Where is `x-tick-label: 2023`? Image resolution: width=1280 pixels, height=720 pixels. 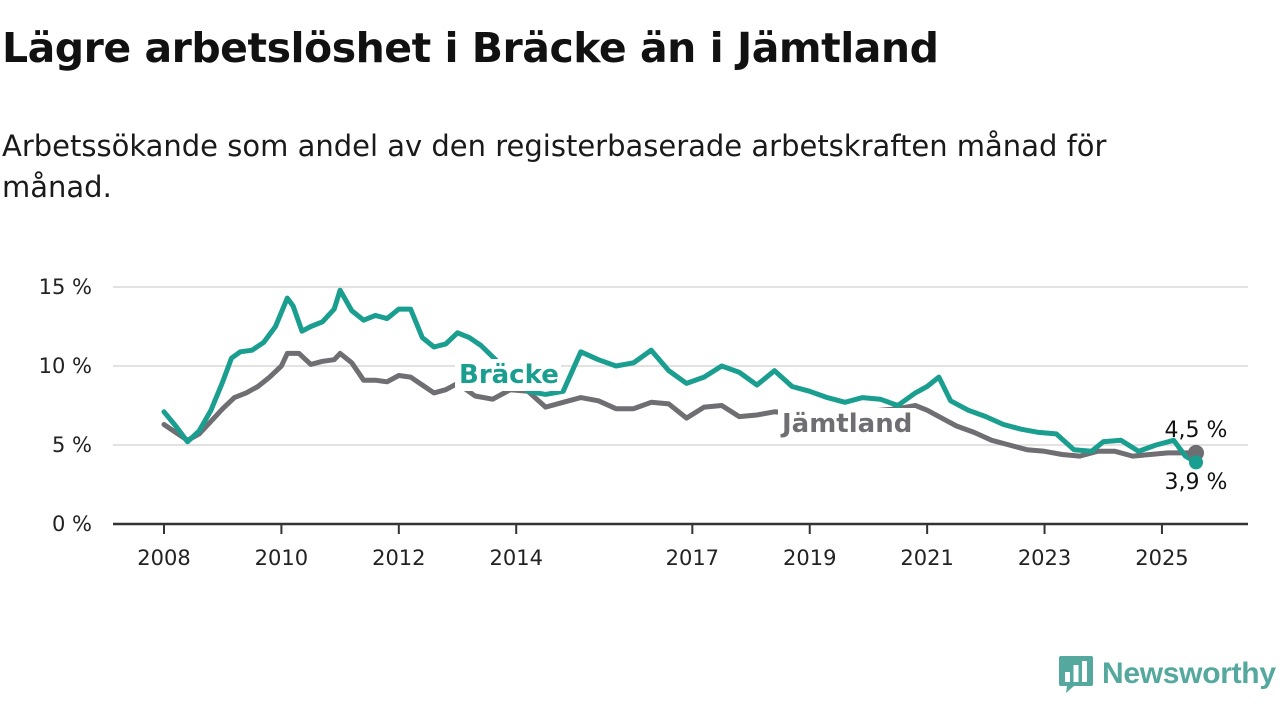 x-tick-label: 2023 is located at coordinates (1044, 558).